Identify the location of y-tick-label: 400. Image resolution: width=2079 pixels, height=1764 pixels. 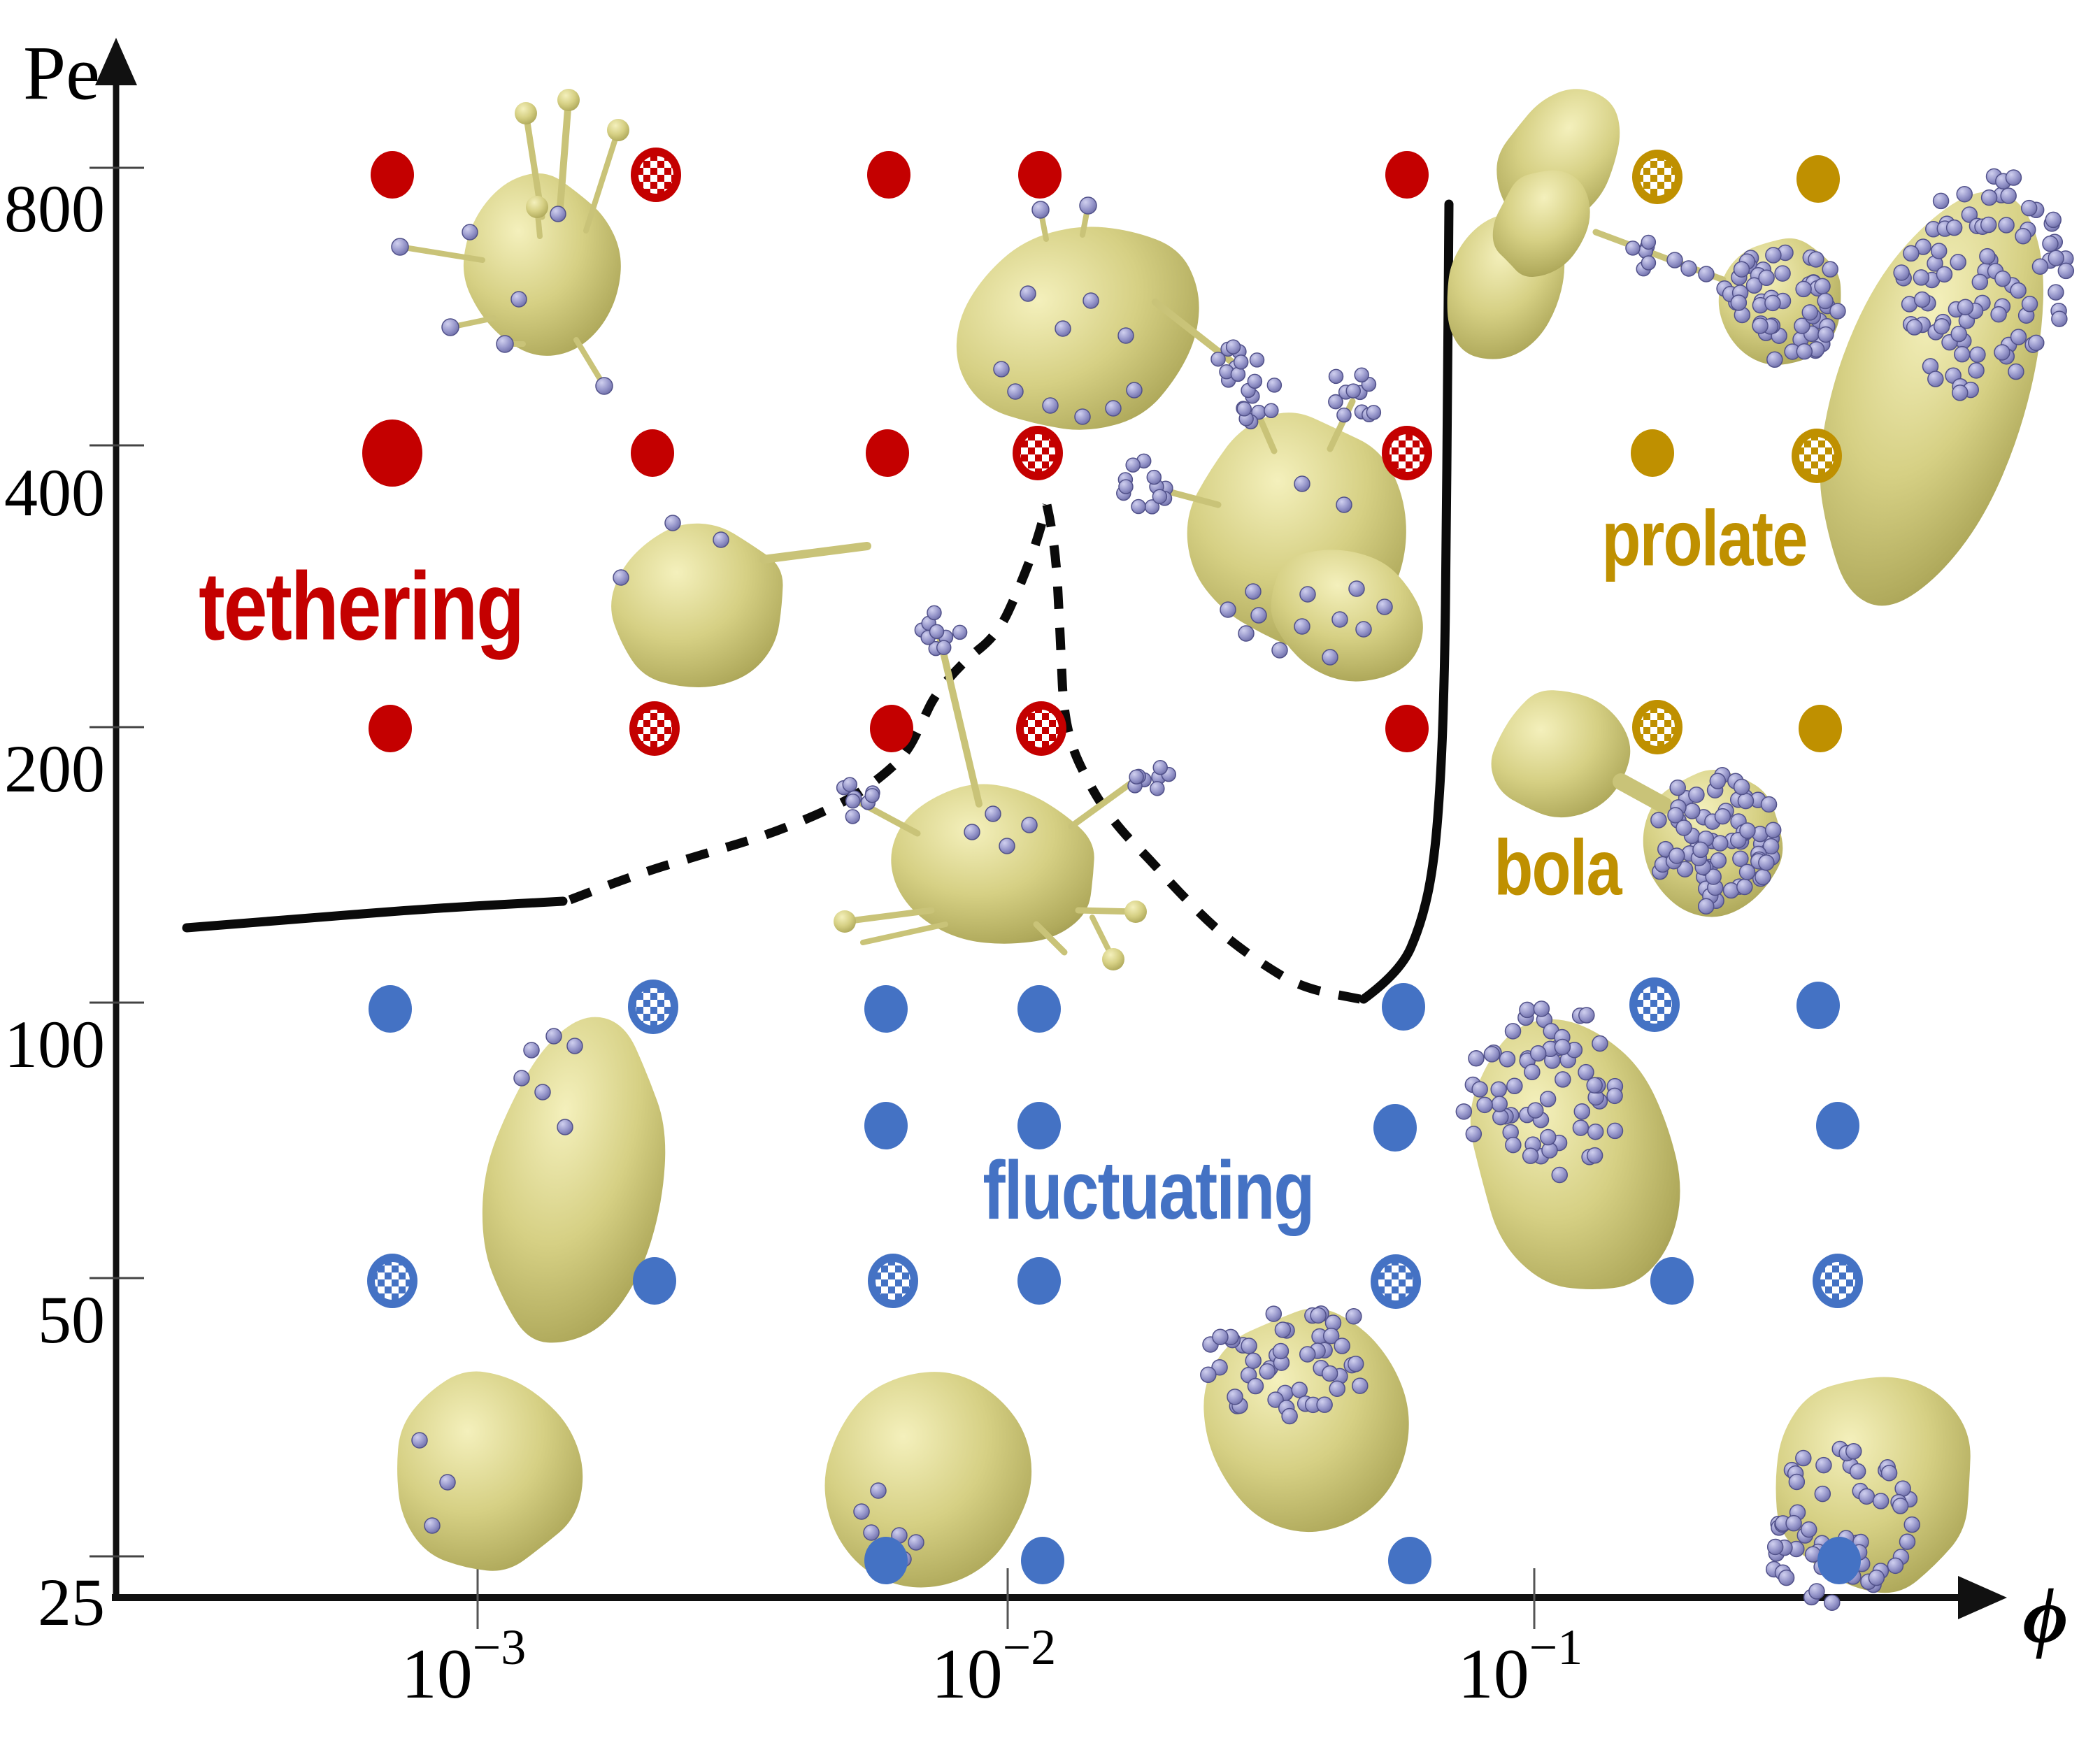
(54, 492).